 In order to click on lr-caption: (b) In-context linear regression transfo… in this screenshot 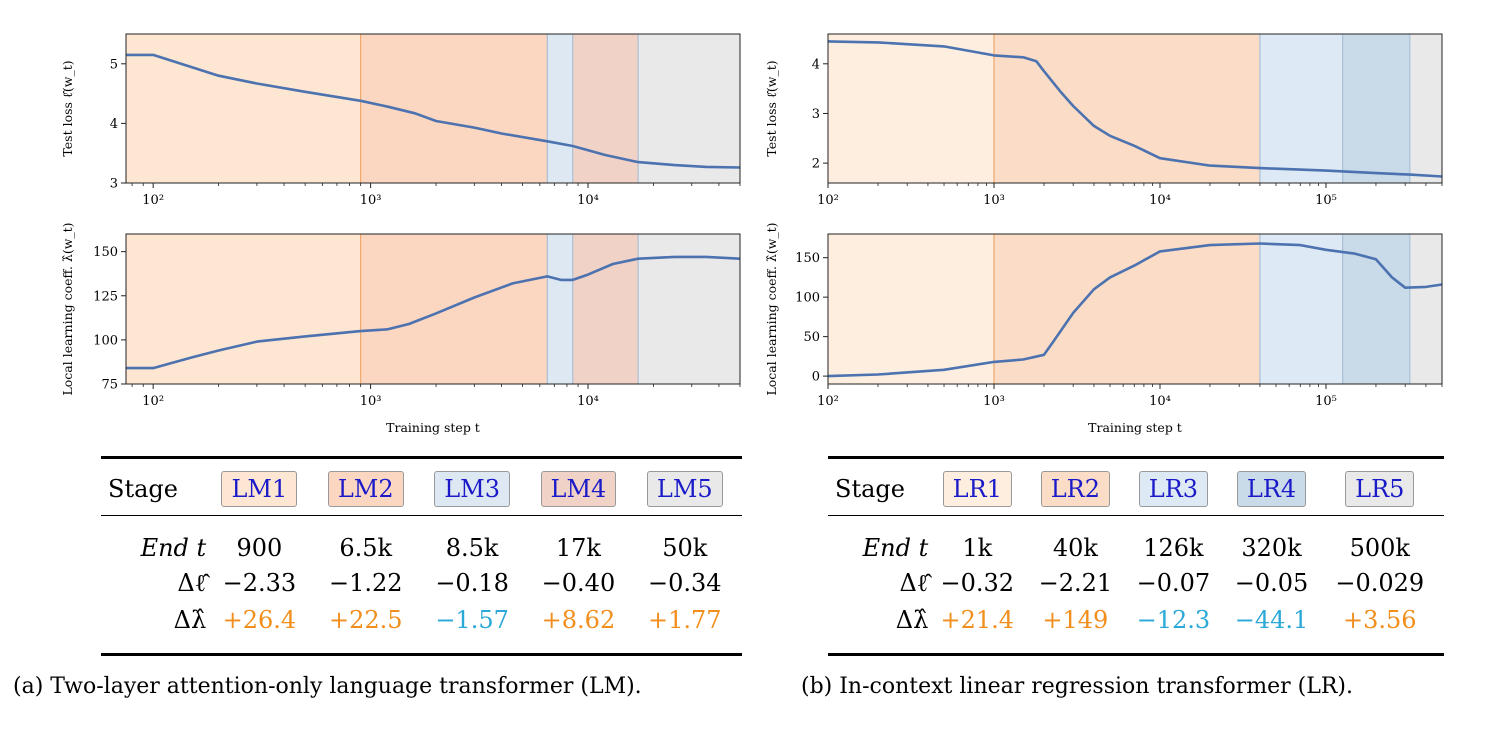, I will do `click(1077, 686)`.